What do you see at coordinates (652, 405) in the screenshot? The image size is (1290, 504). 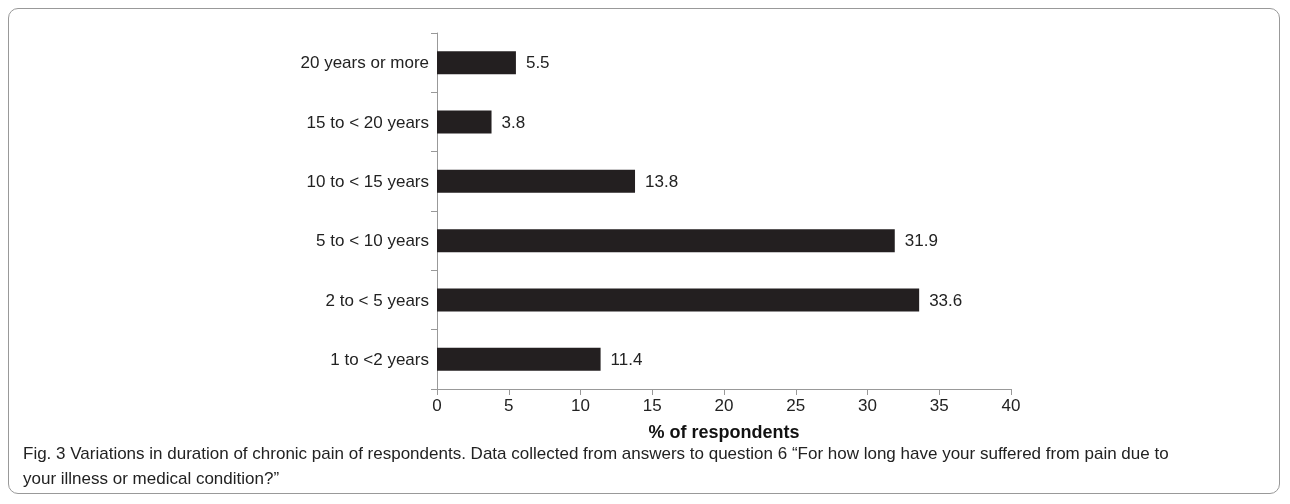 I see `x-tick-label: 15` at bounding box center [652, 405].